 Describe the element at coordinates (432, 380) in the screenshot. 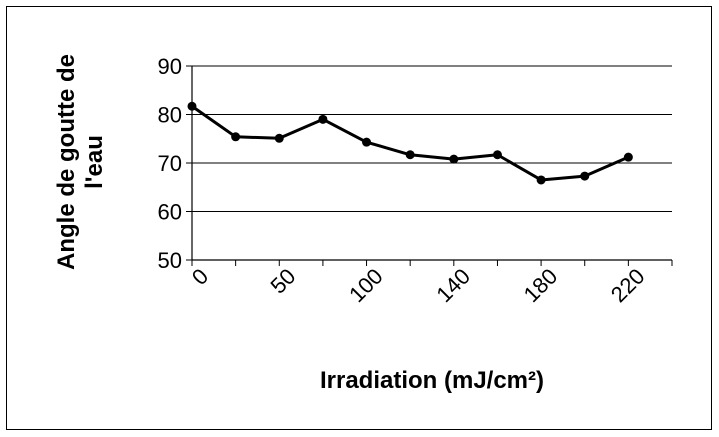

I see `x-axis-title: Irradiation (mJ/cm²)` at that location.